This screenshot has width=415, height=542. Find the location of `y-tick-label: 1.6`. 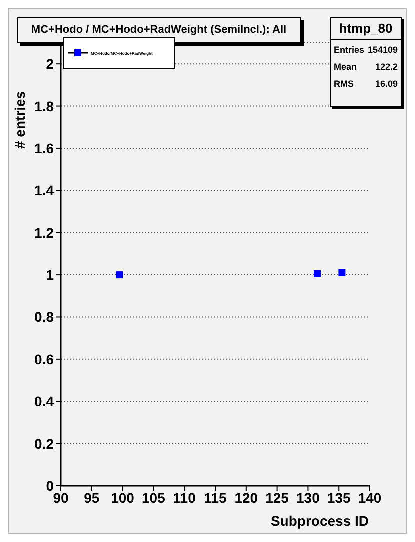

y-tick-label: 1.6 is located at coordinates (44, 148).